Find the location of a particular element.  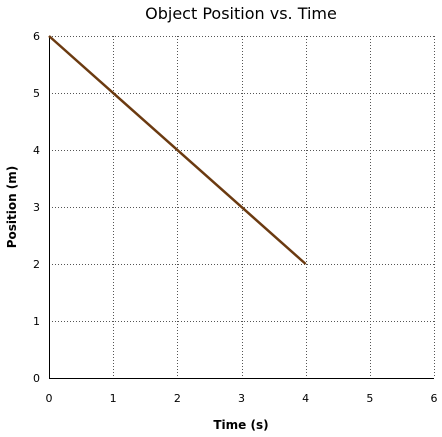

y-tick-label: 2 is located at coordinates (36, 264).